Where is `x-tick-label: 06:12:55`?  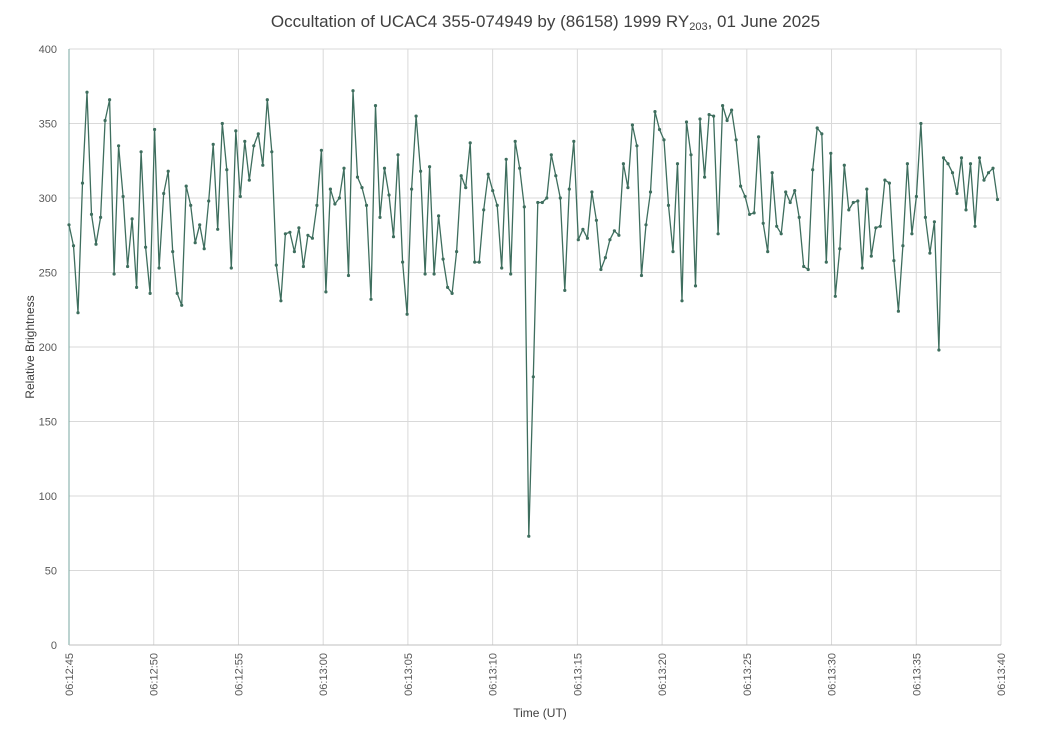
x-tick-label: 06:12:55 is located at coordinates (239, 674).